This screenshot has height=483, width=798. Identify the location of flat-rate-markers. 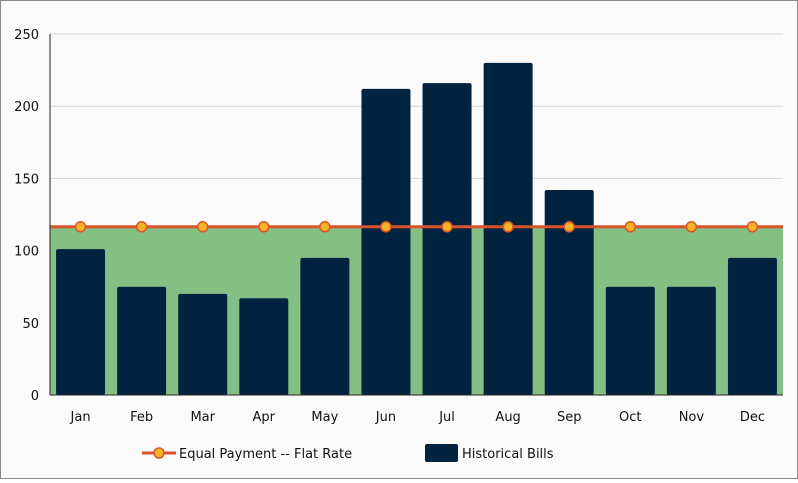
(416, 227).